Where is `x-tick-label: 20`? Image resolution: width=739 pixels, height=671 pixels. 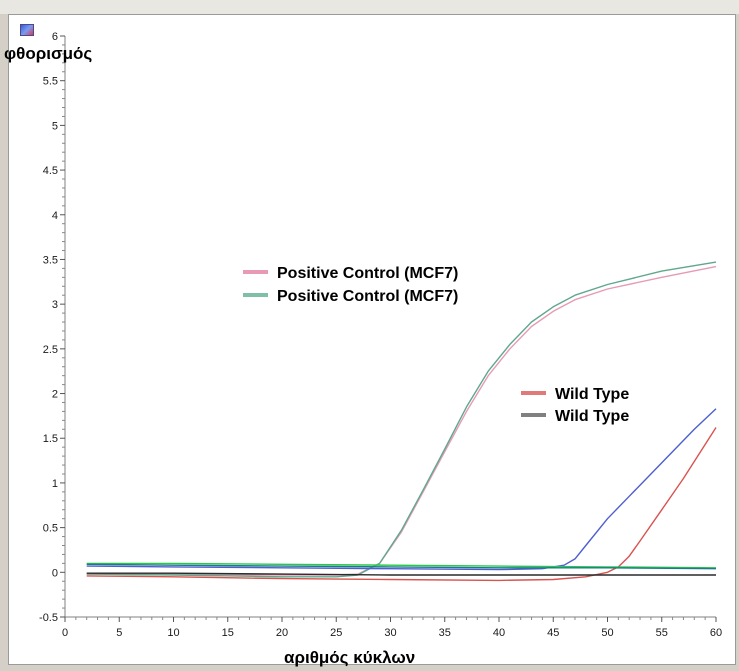 x-tick-label: 20 is located at coordinates (282, 633).